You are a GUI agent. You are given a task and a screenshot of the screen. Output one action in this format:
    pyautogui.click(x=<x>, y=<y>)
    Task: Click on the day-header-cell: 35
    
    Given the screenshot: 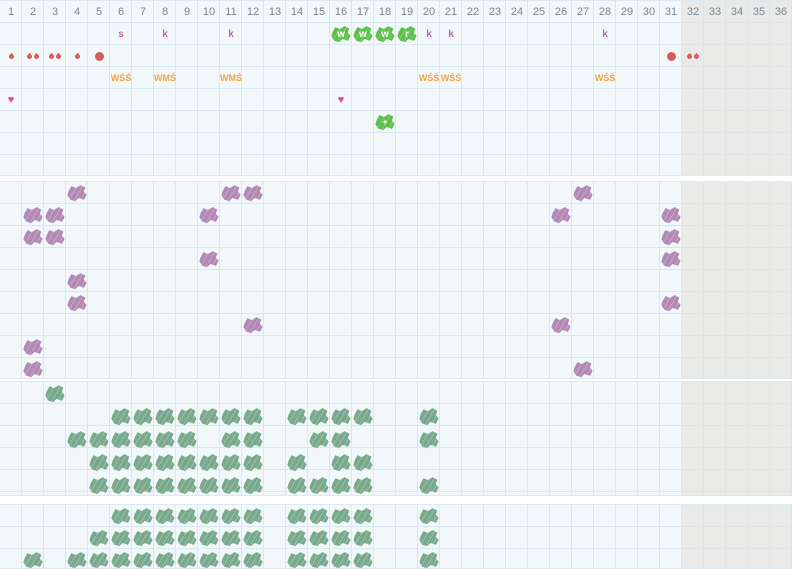 What is the action you would take?
    pyautogui.click(x=759, y=12)
    